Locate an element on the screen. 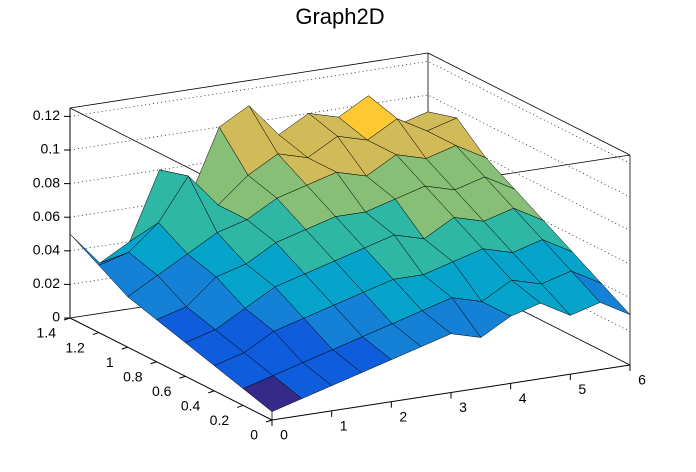 This screenshot has width=696, height=472. x-tick-label: 6 is located at coordinates (642, 380).